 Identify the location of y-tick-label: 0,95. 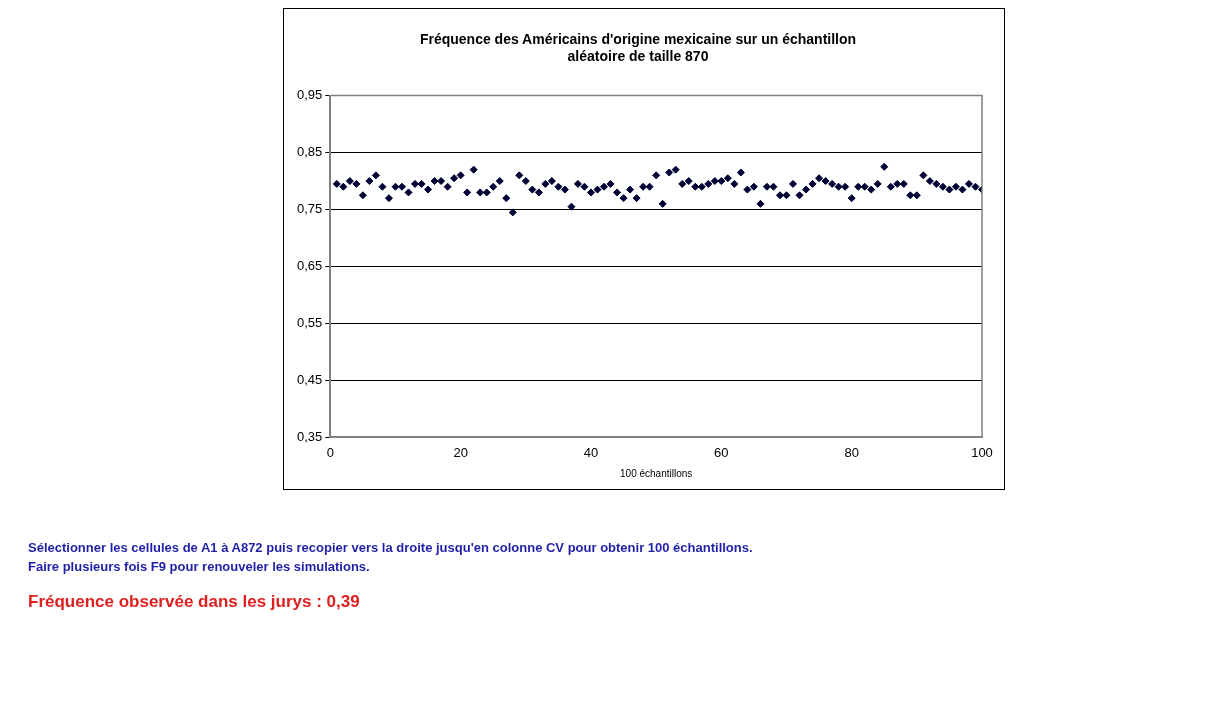
(309, 95).